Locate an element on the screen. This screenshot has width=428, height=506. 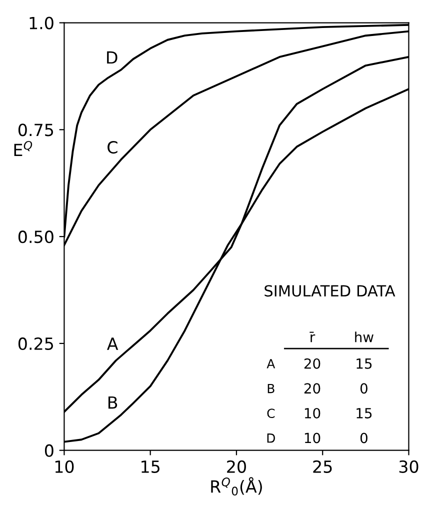
y-tick-label: 0.25 is located at coordinates (36, 343).